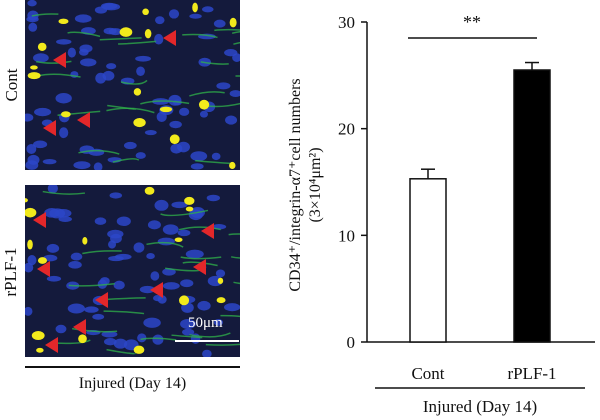  What do you see at coordinates (132, 367) in the screenshot?
I see `micrograph-caption-line` at bounding box center [132, 367].